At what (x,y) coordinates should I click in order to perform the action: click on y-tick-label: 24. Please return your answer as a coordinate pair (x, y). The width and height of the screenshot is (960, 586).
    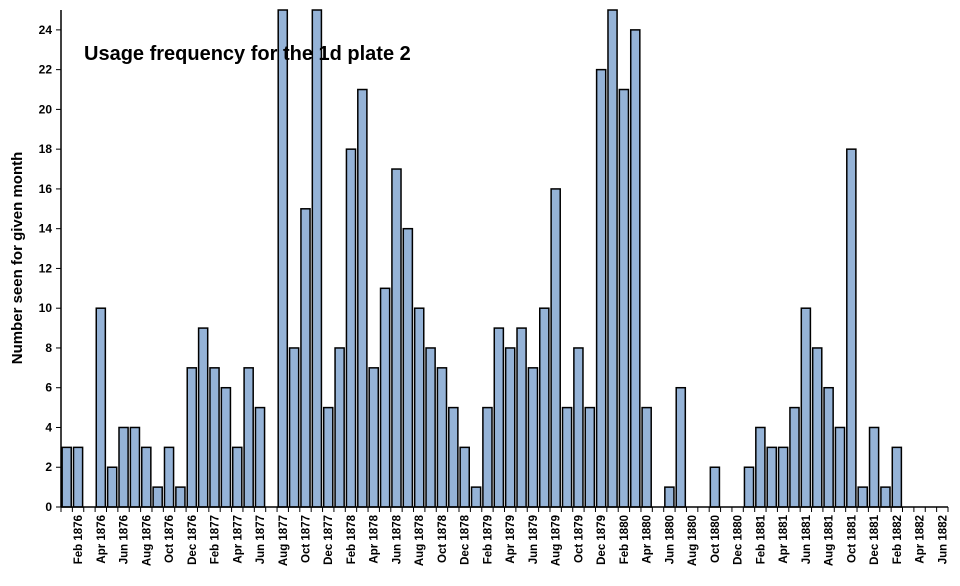
    Looking at the image, I should click on (46, 30).